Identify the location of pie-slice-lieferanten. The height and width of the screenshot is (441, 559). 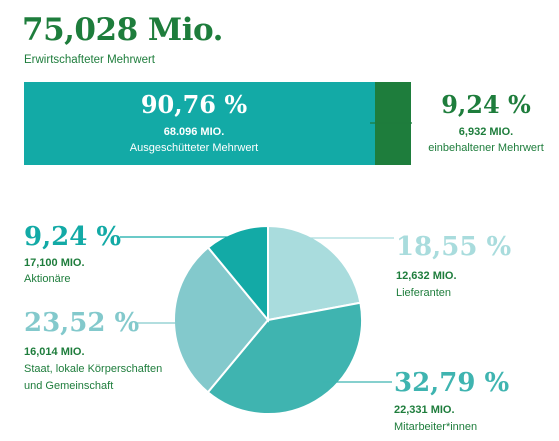
(314, 273).